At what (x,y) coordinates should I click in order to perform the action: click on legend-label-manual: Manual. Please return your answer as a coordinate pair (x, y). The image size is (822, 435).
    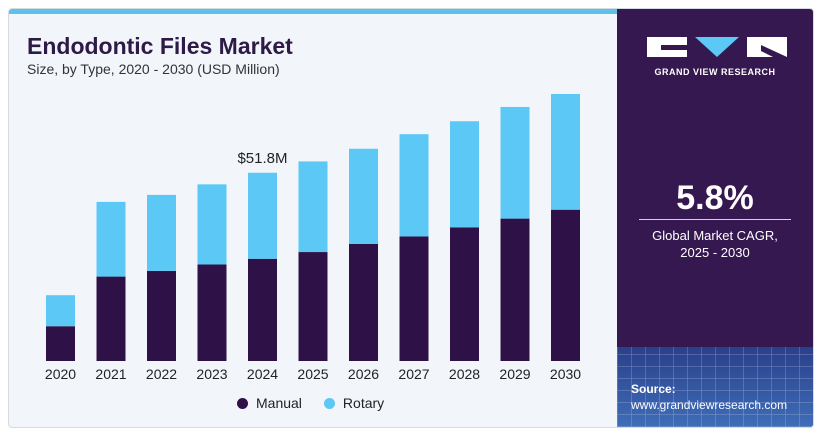
    Looking at the image, I should click on (279, 403).